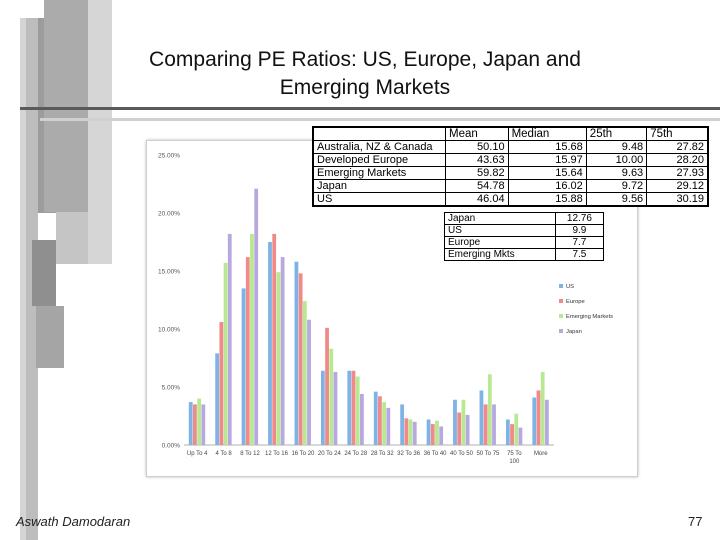 This screenshot has width=720, height=540. Describe the element at coordinates (616, 147) in the screenshot. I see `table-cell-25th: 9.48` at that location.